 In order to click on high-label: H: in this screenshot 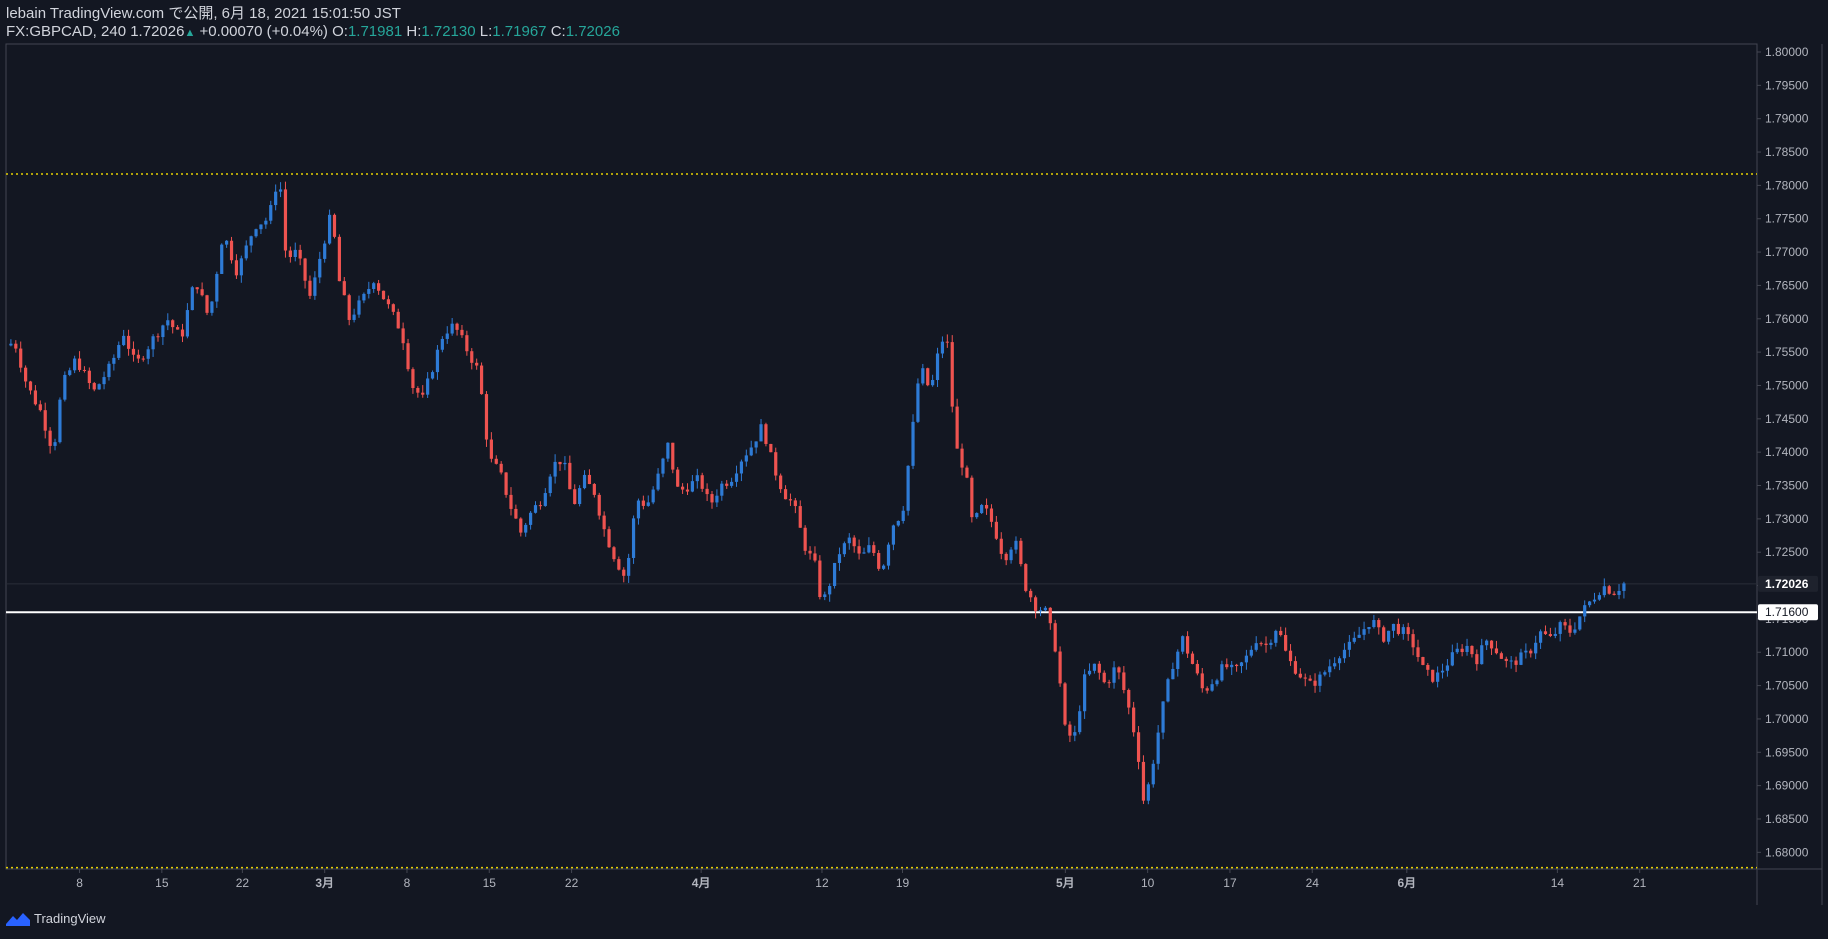, I will do `click(414, 31)`.